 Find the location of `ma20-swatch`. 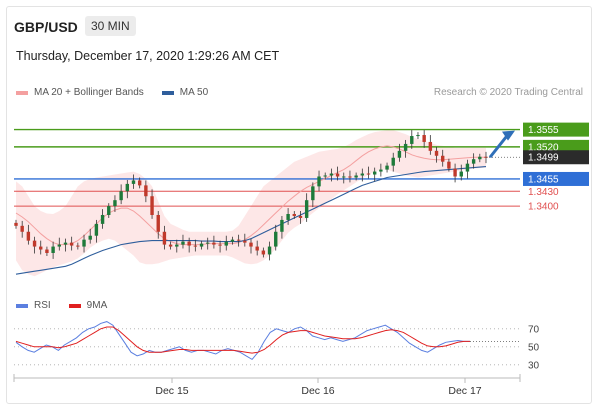

ma20-swatch is located at coordinates (22, 92).